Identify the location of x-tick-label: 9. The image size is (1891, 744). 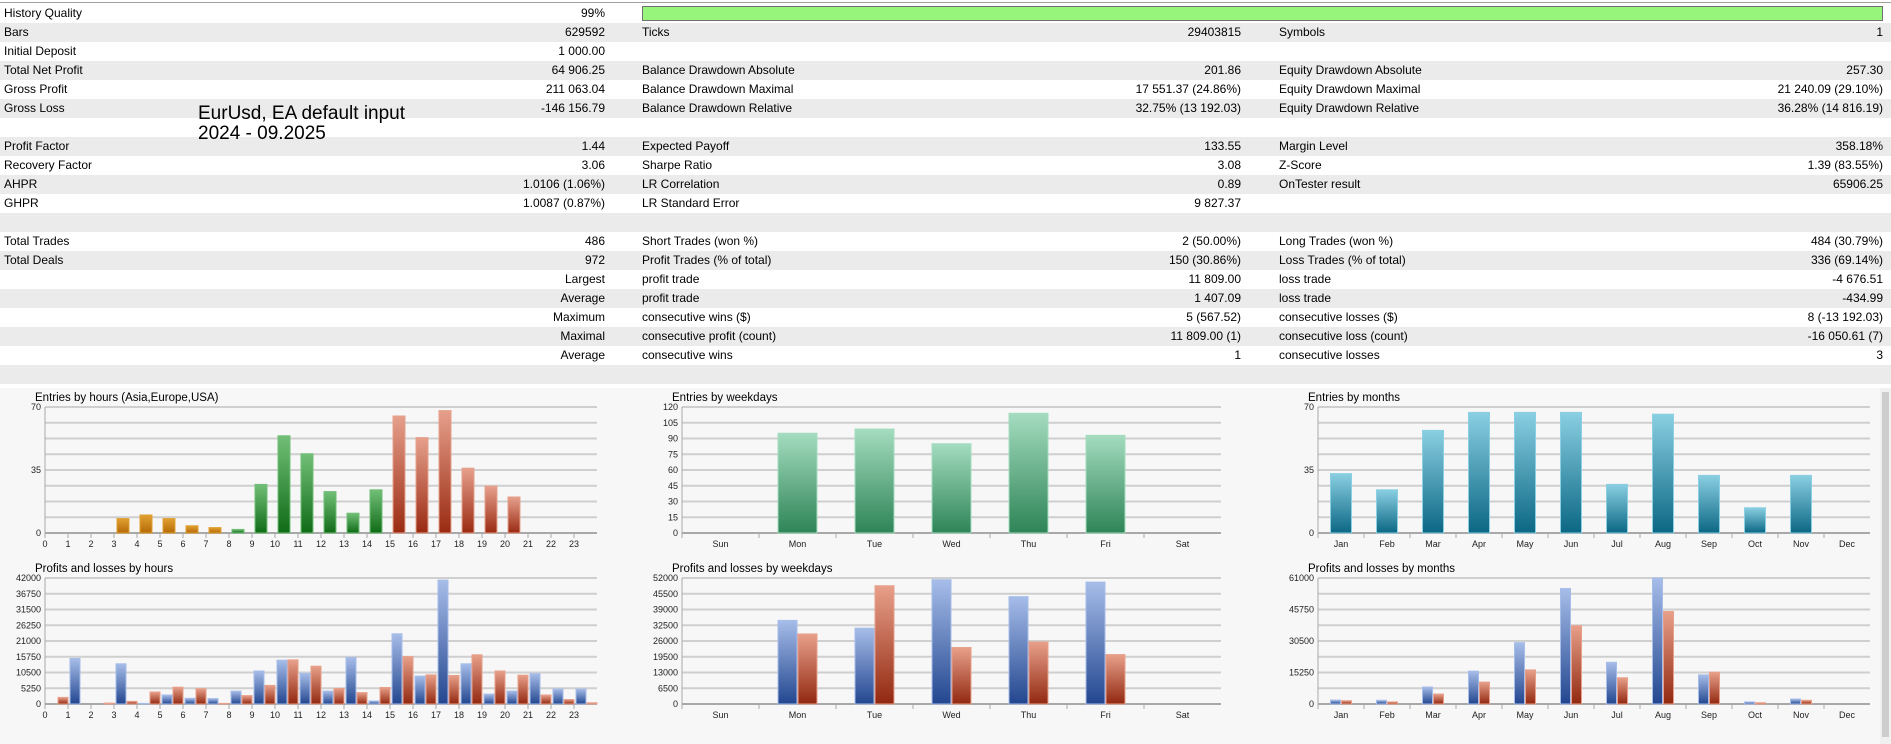
(251, 715).